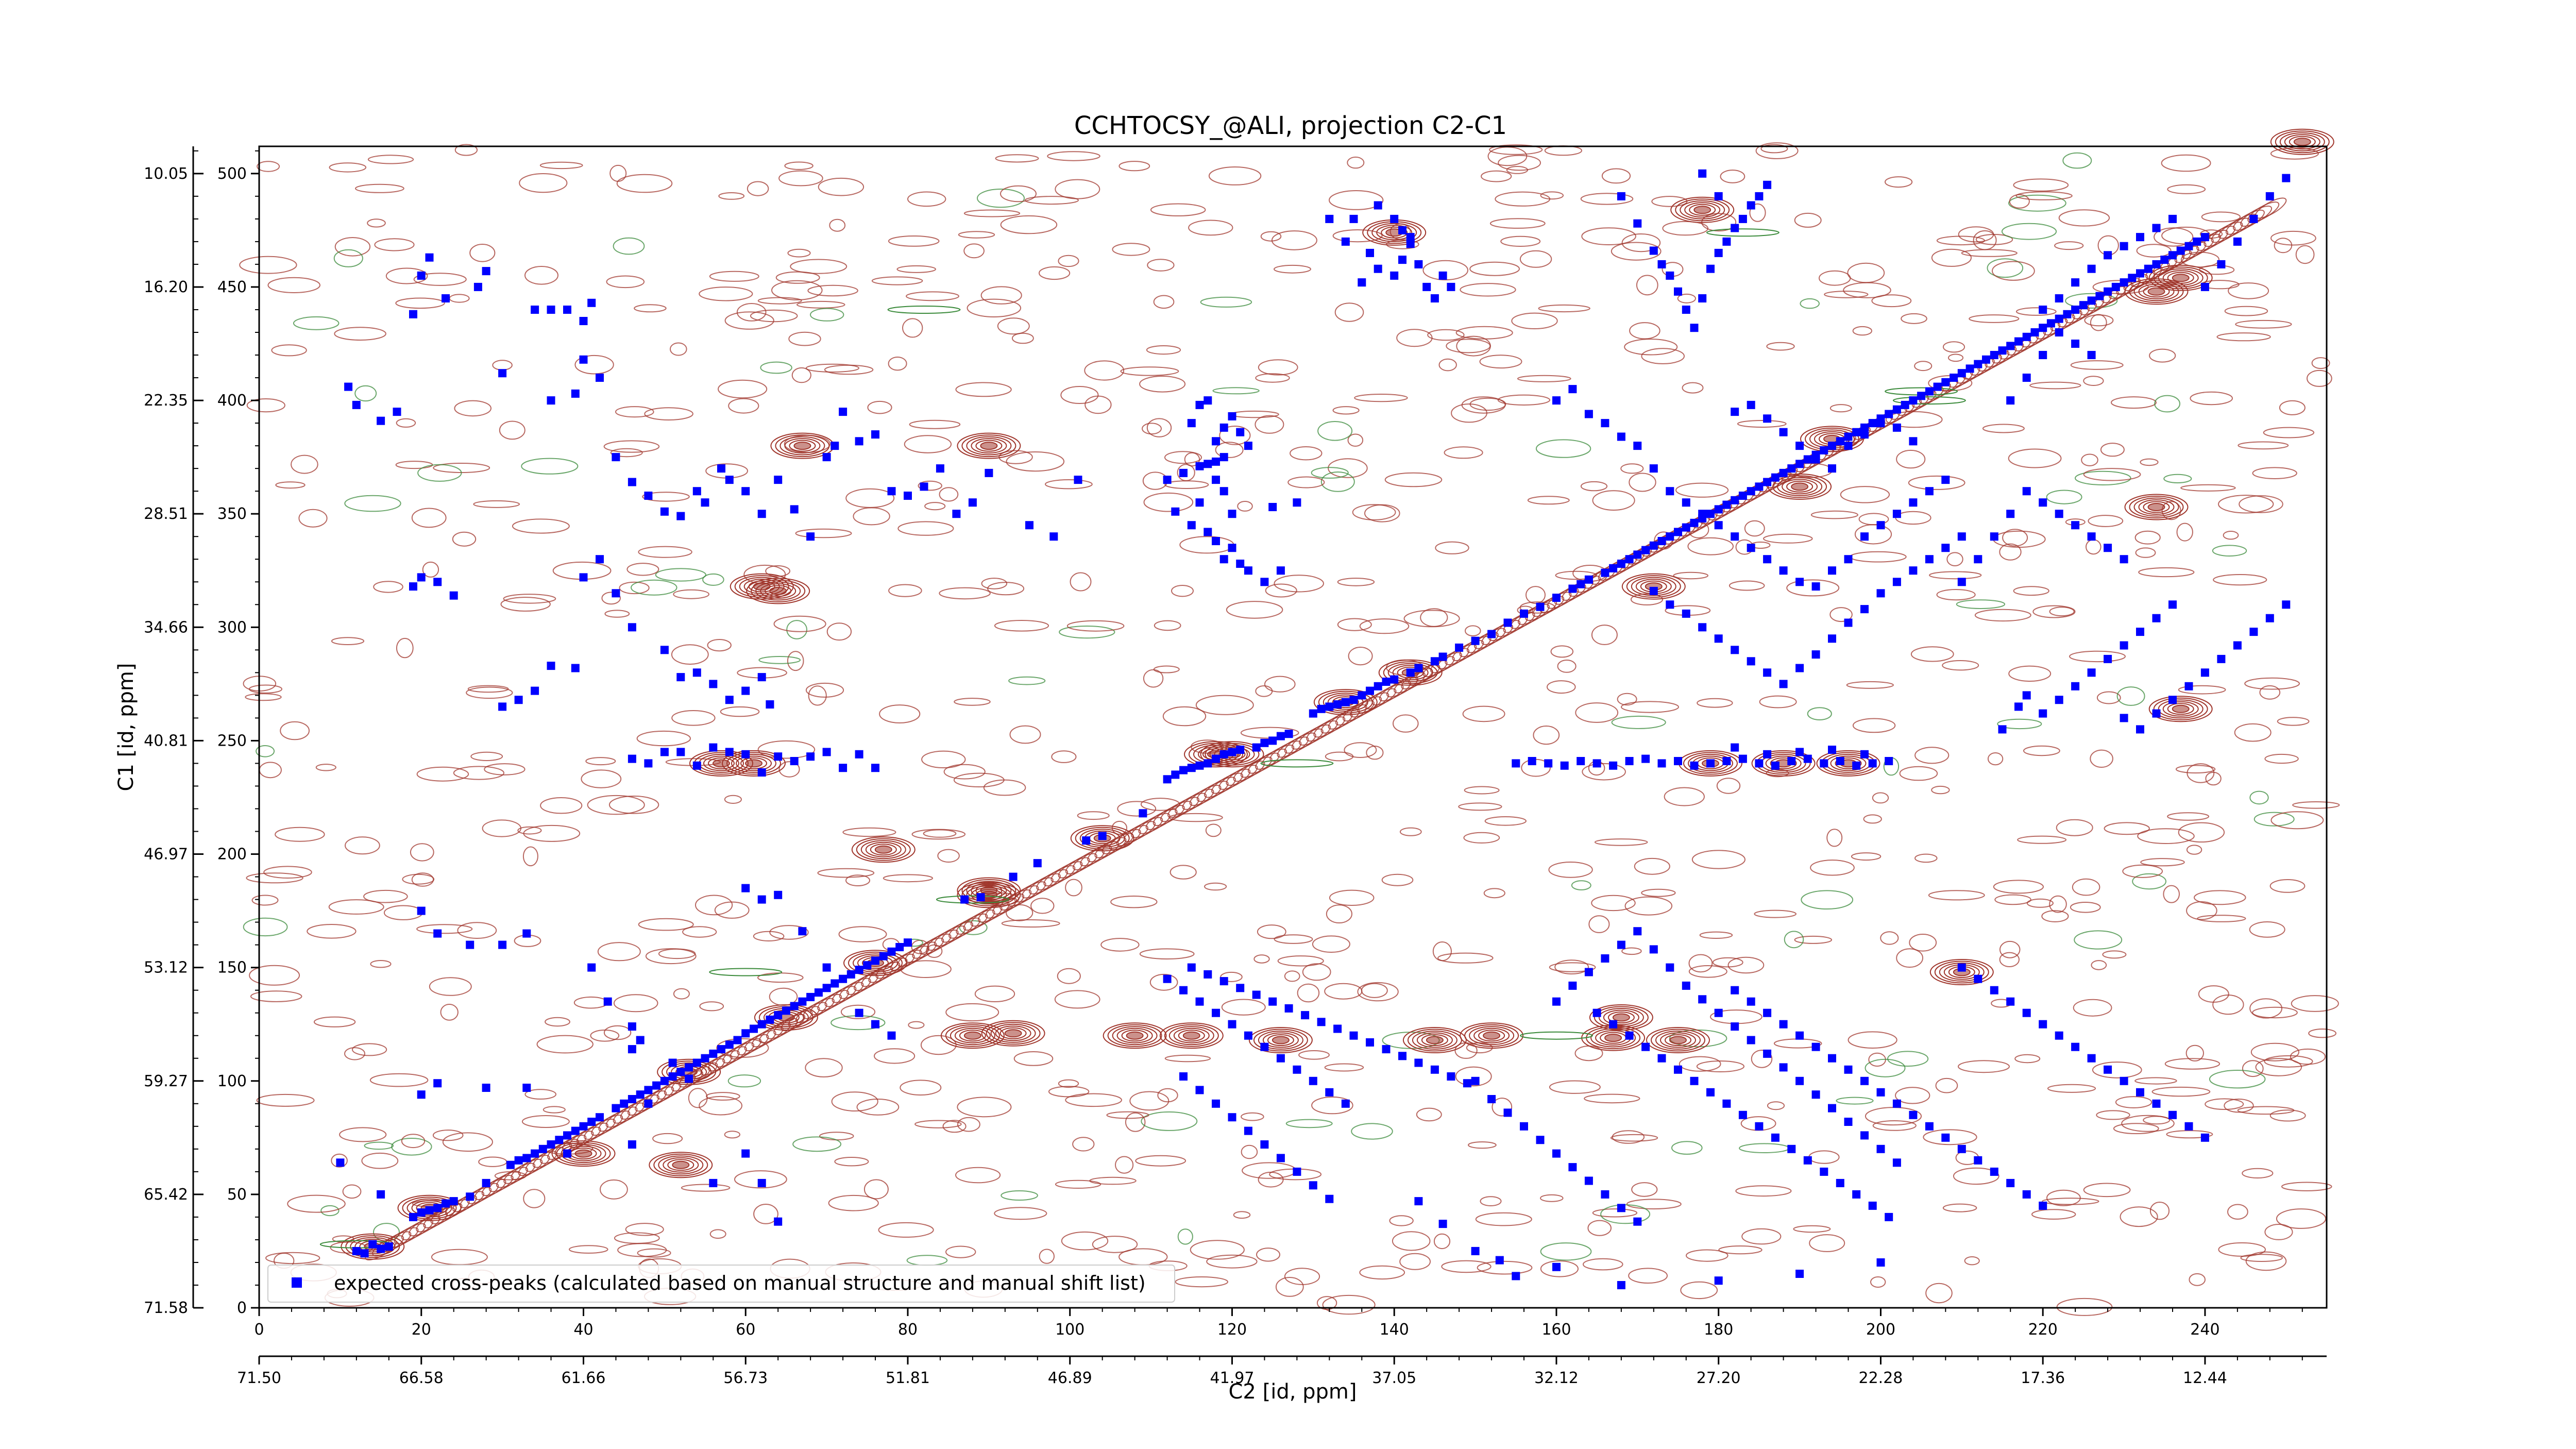 This screenshot has height=1449, width=2576. Describe the element at coordinates (1154, 823) in the screenshot. I see `contour-diagonal` at that location.